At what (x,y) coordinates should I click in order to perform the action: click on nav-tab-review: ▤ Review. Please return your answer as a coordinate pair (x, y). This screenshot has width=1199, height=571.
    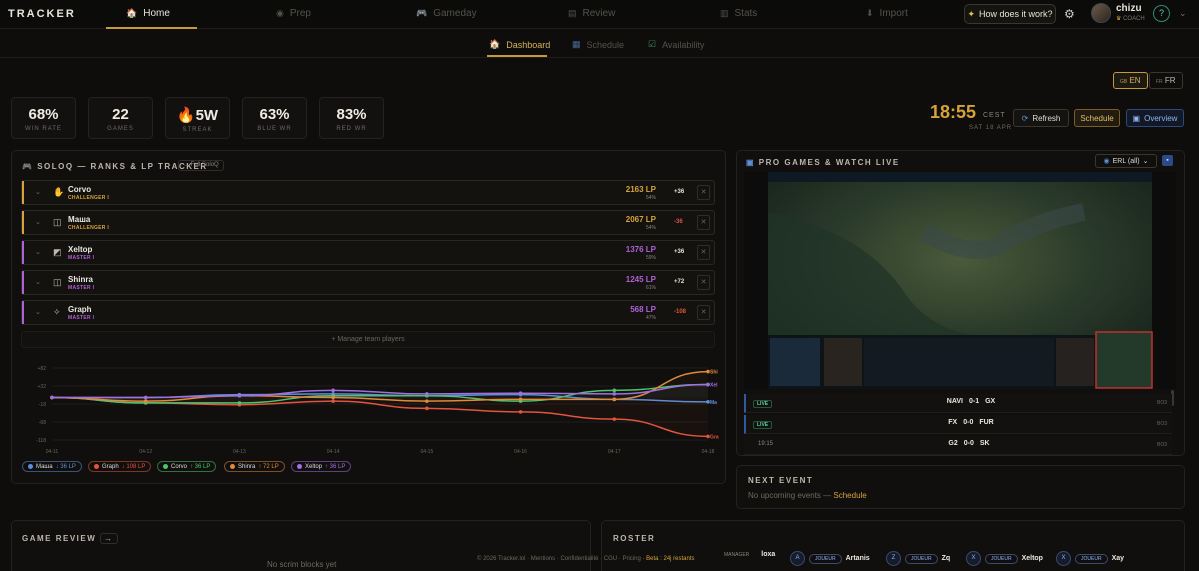
    Looking at the image, I should click on (592, 13).